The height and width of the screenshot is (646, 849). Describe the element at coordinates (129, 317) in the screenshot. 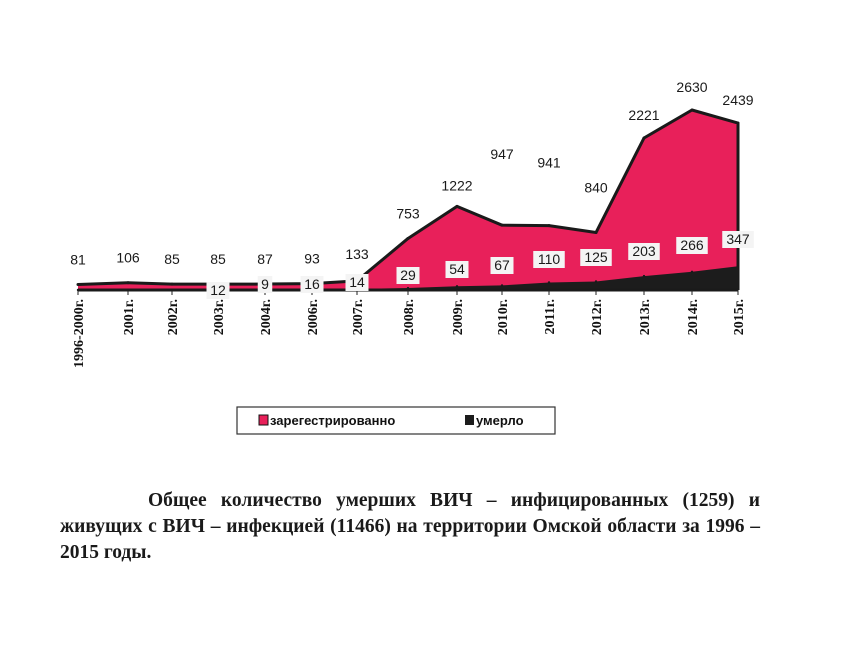

I see `x-tick-label: 2001г.` at that location.